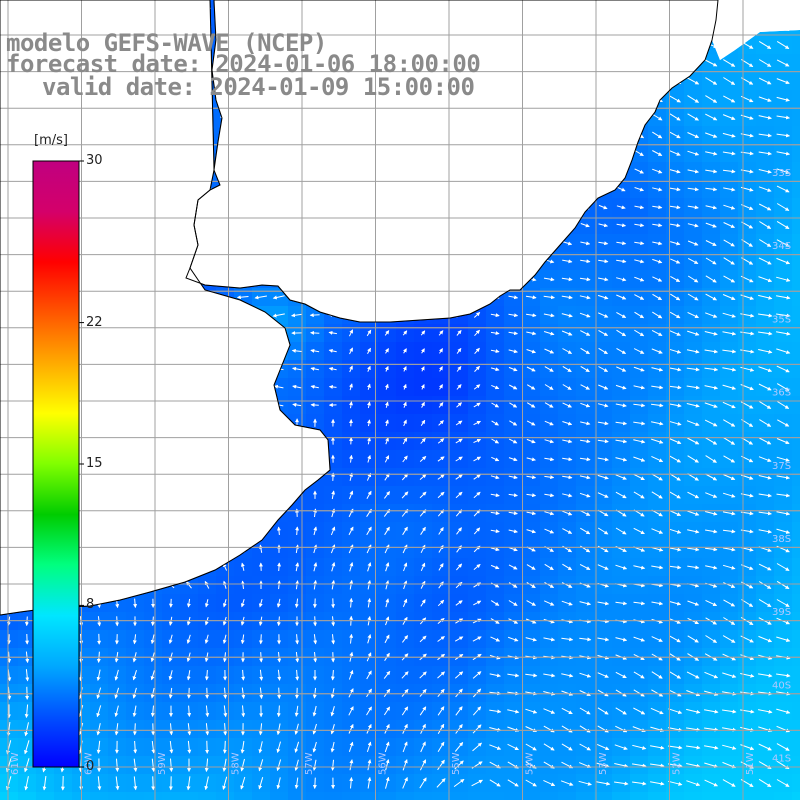  What do you see at coordinates (781, 393) in the screenshot?
I see `lat-label: 36S` at bounding box center [781, 393].